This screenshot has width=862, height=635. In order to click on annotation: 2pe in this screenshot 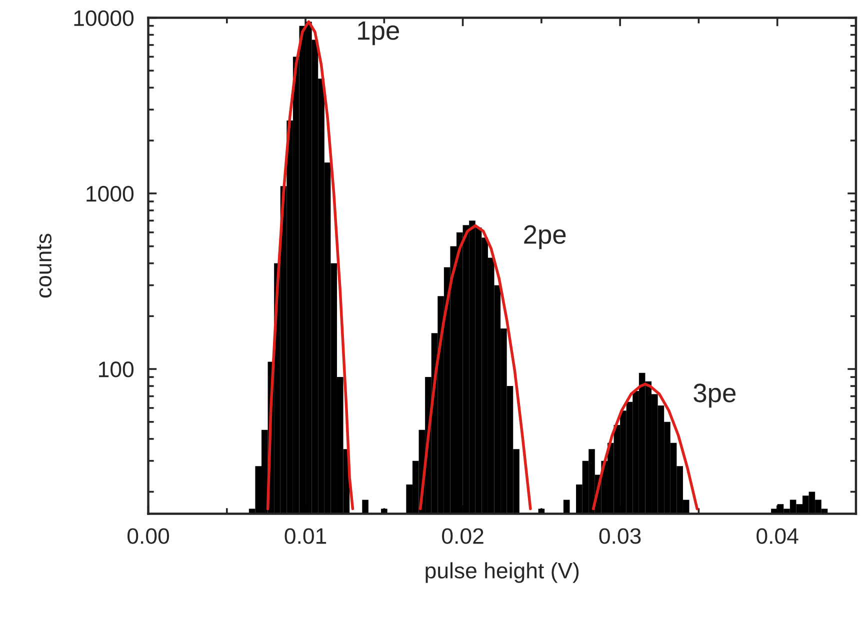, I will do `click(545, 237)`.